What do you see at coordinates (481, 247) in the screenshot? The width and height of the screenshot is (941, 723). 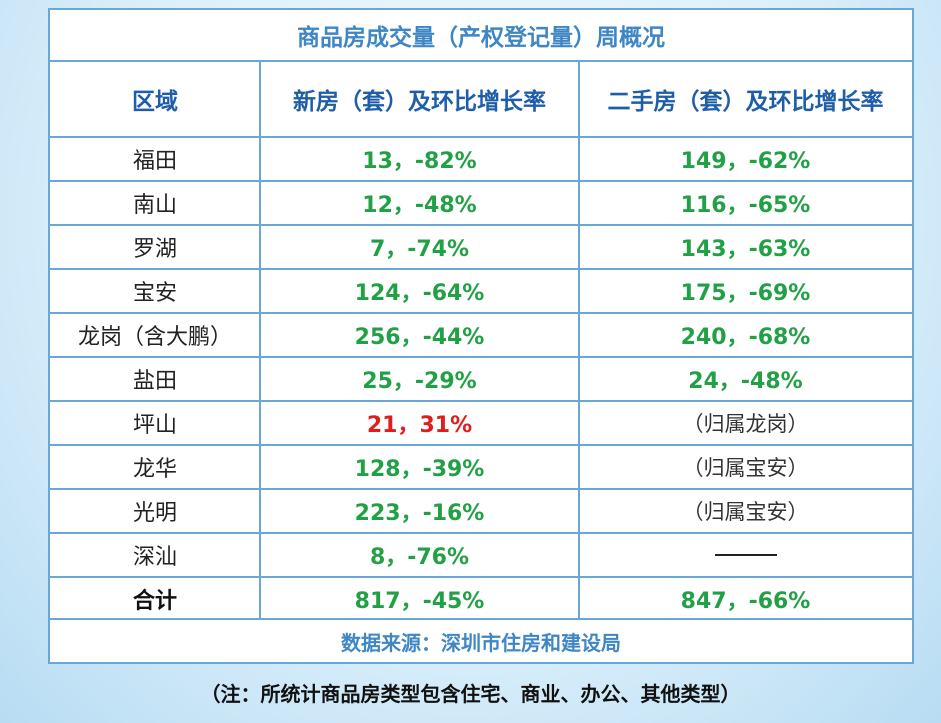 I see `table-row: 罗湖 7，-74% 143，-63%` at bounding box center [481, 247].